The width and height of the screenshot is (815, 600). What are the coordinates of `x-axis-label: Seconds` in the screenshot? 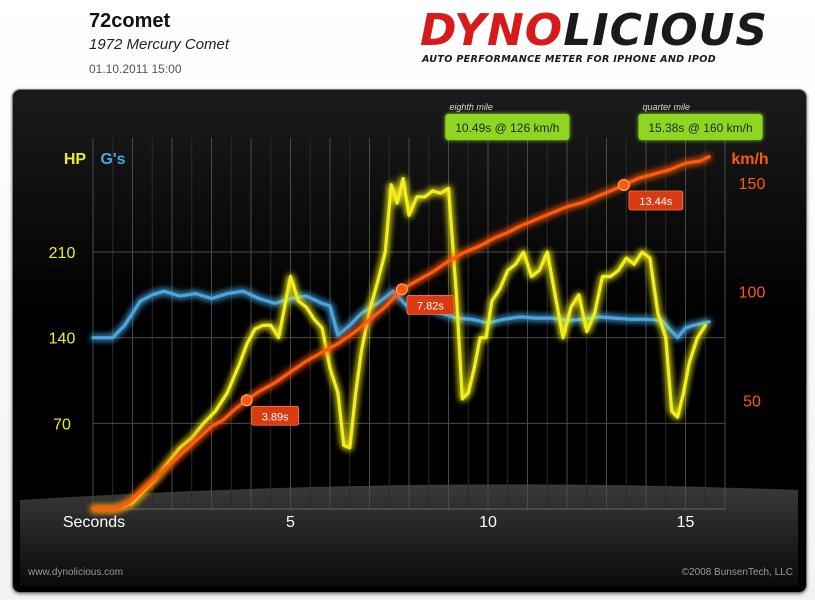 It's located at (94, 522).